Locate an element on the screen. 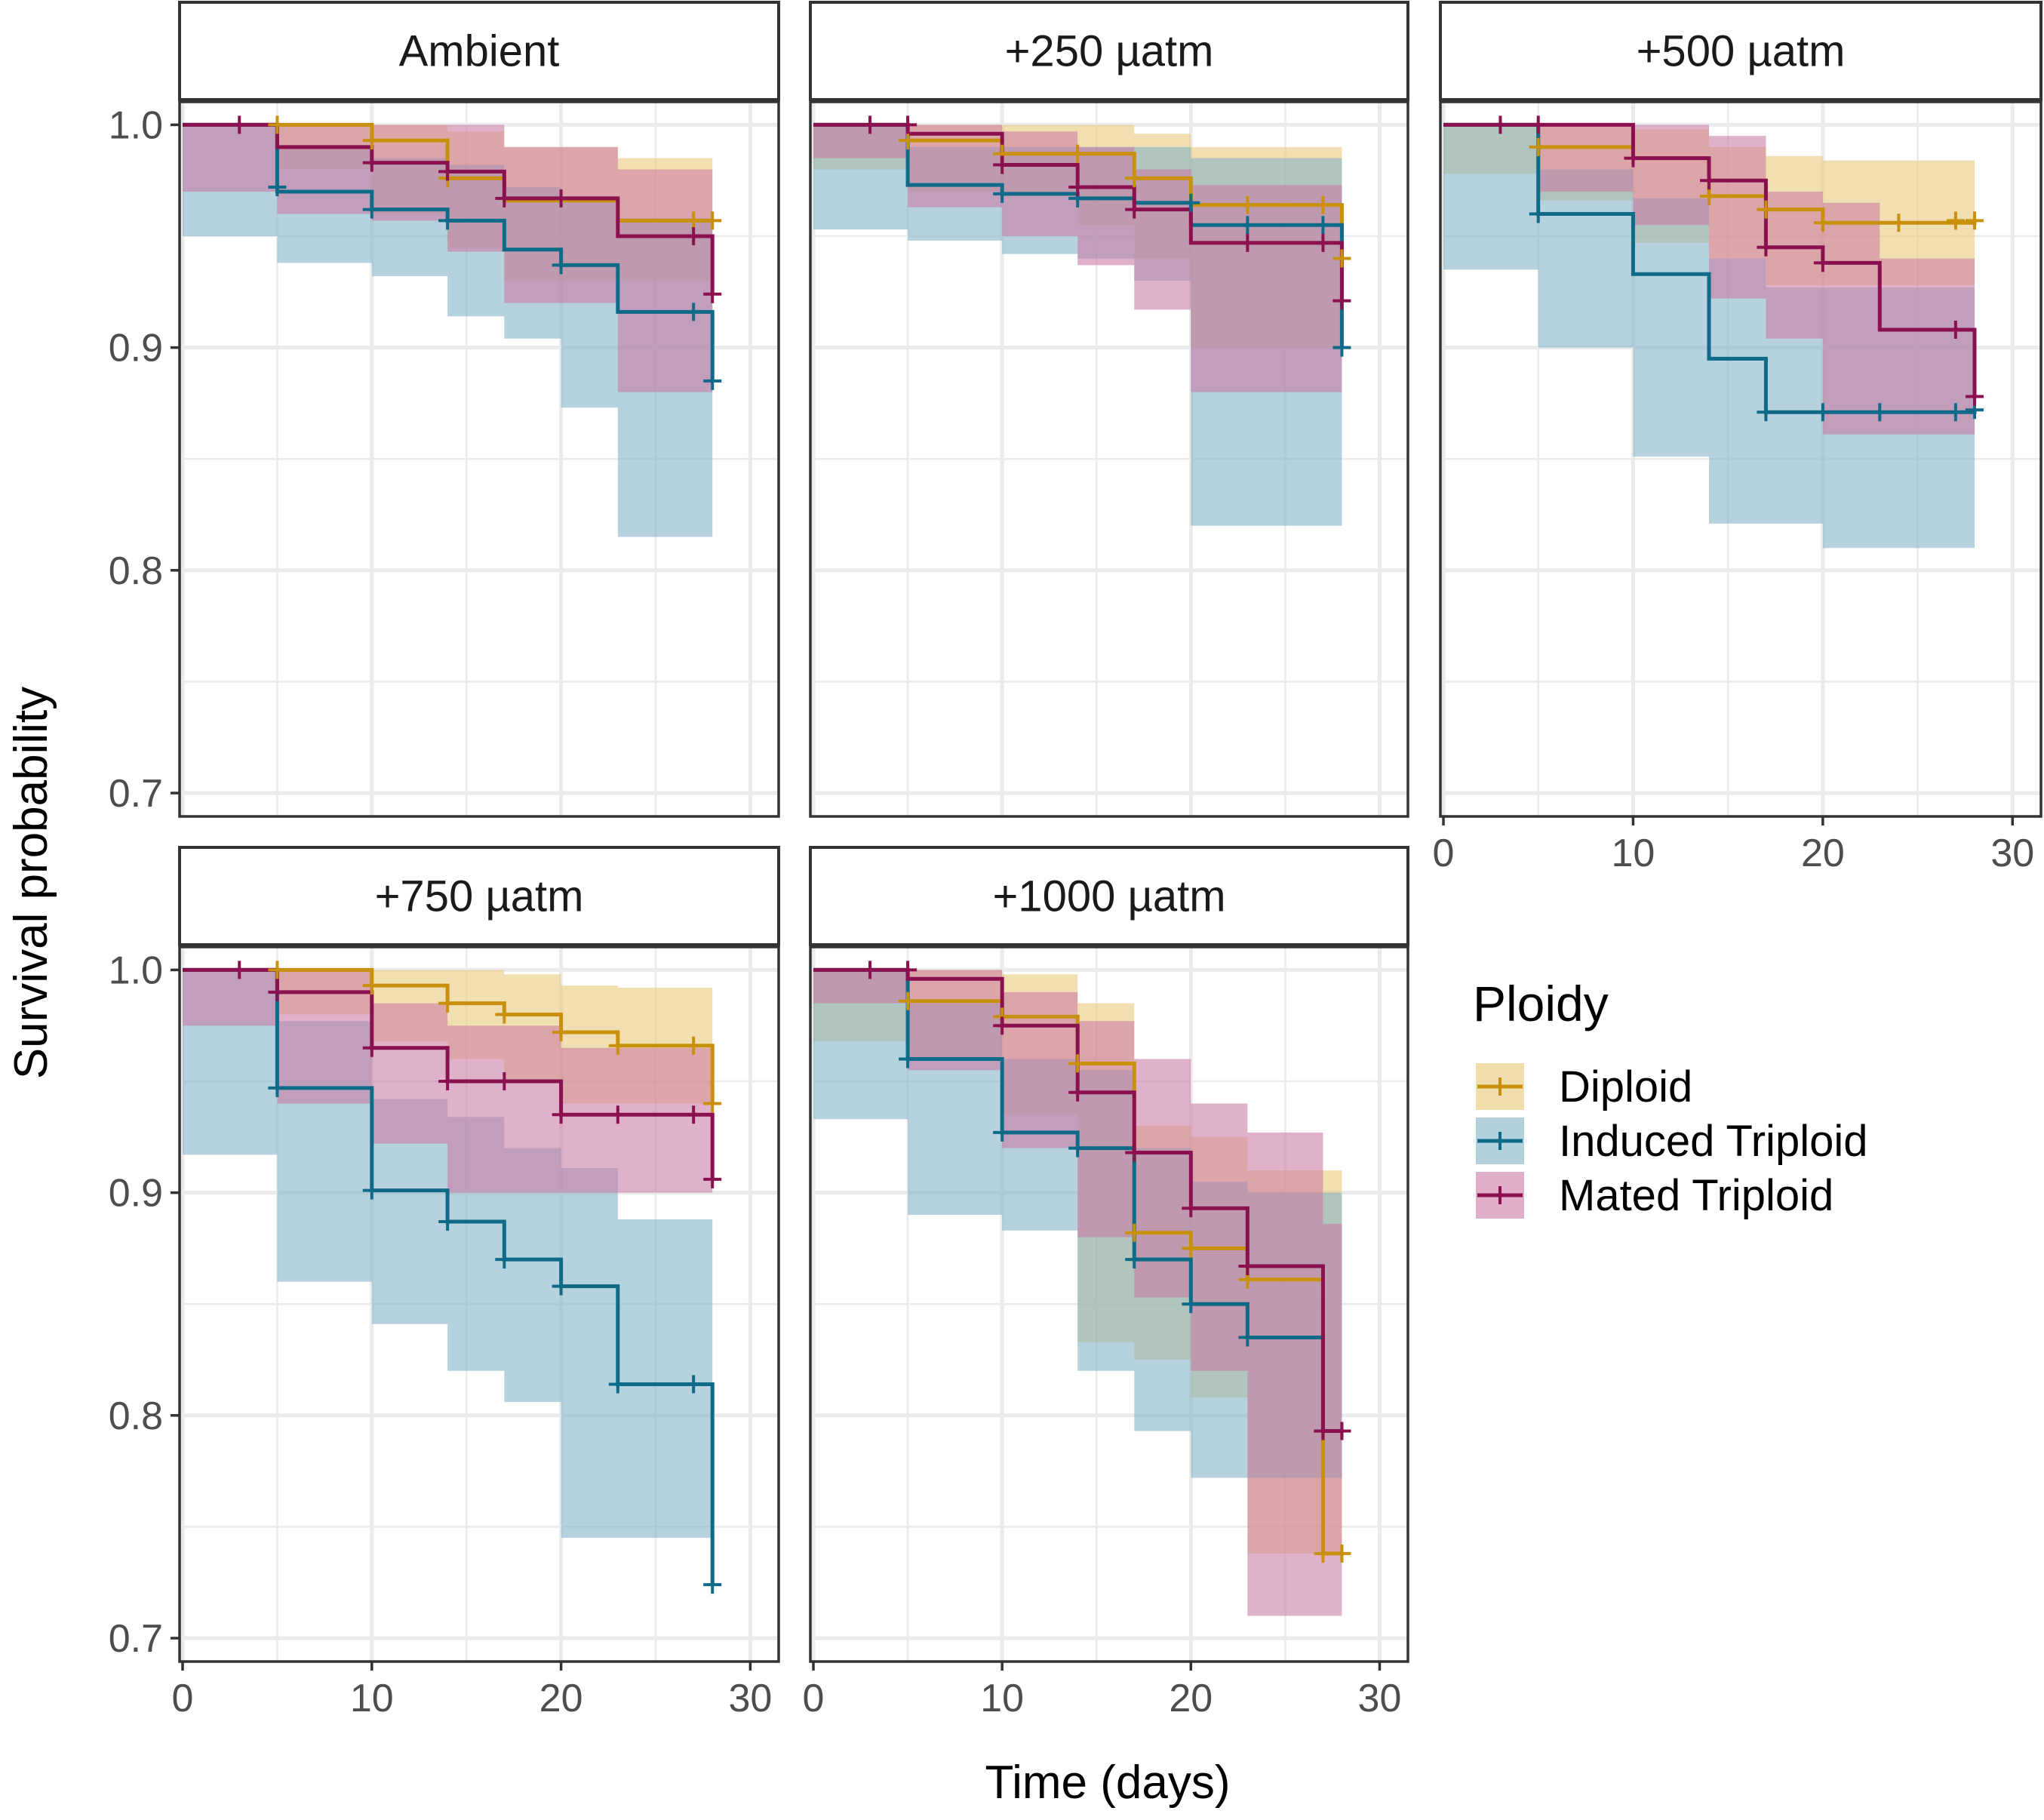 The height and width of the screenshot is (1820, 2044). legend-items: Diploid Induced Triploid Mated Triploid is located at coordinates (1671, 1141).